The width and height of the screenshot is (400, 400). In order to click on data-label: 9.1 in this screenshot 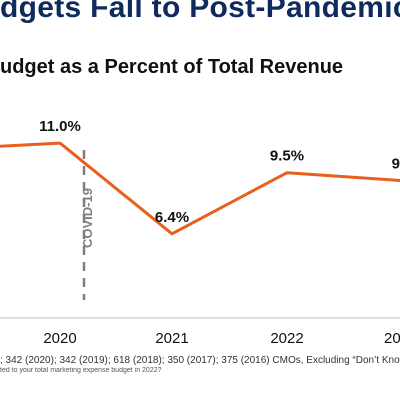, I will do `click(396, 164)`.